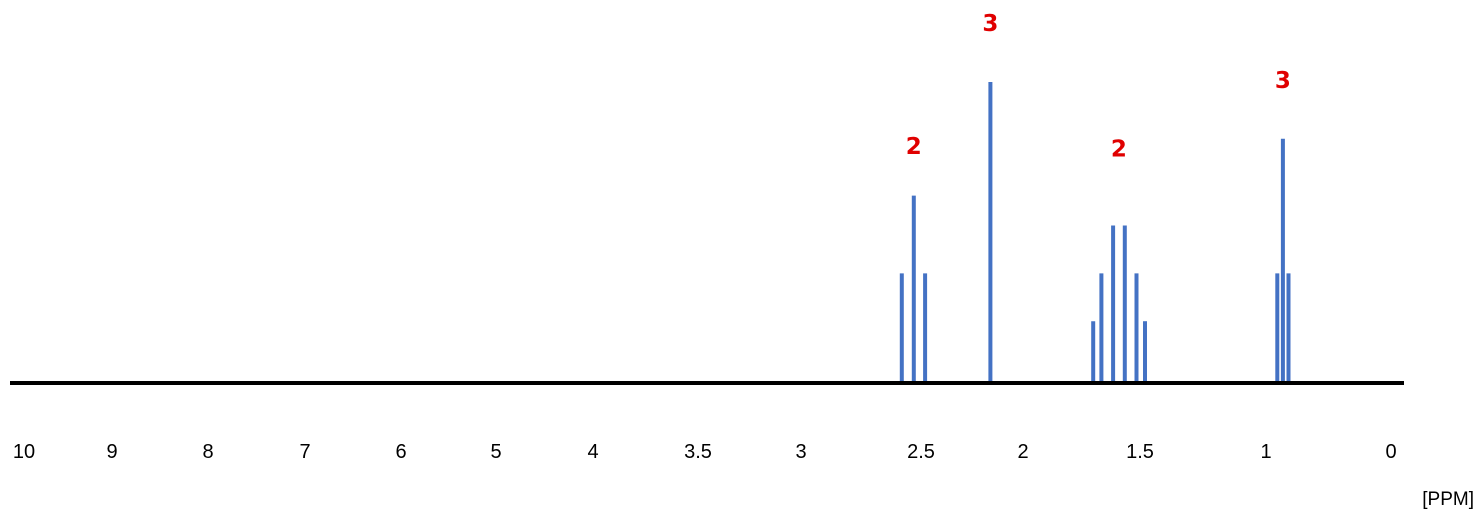 The width and height of the screenshot is (1476, 511). I want to click on x-tick-label: 8, so click(207, 452).